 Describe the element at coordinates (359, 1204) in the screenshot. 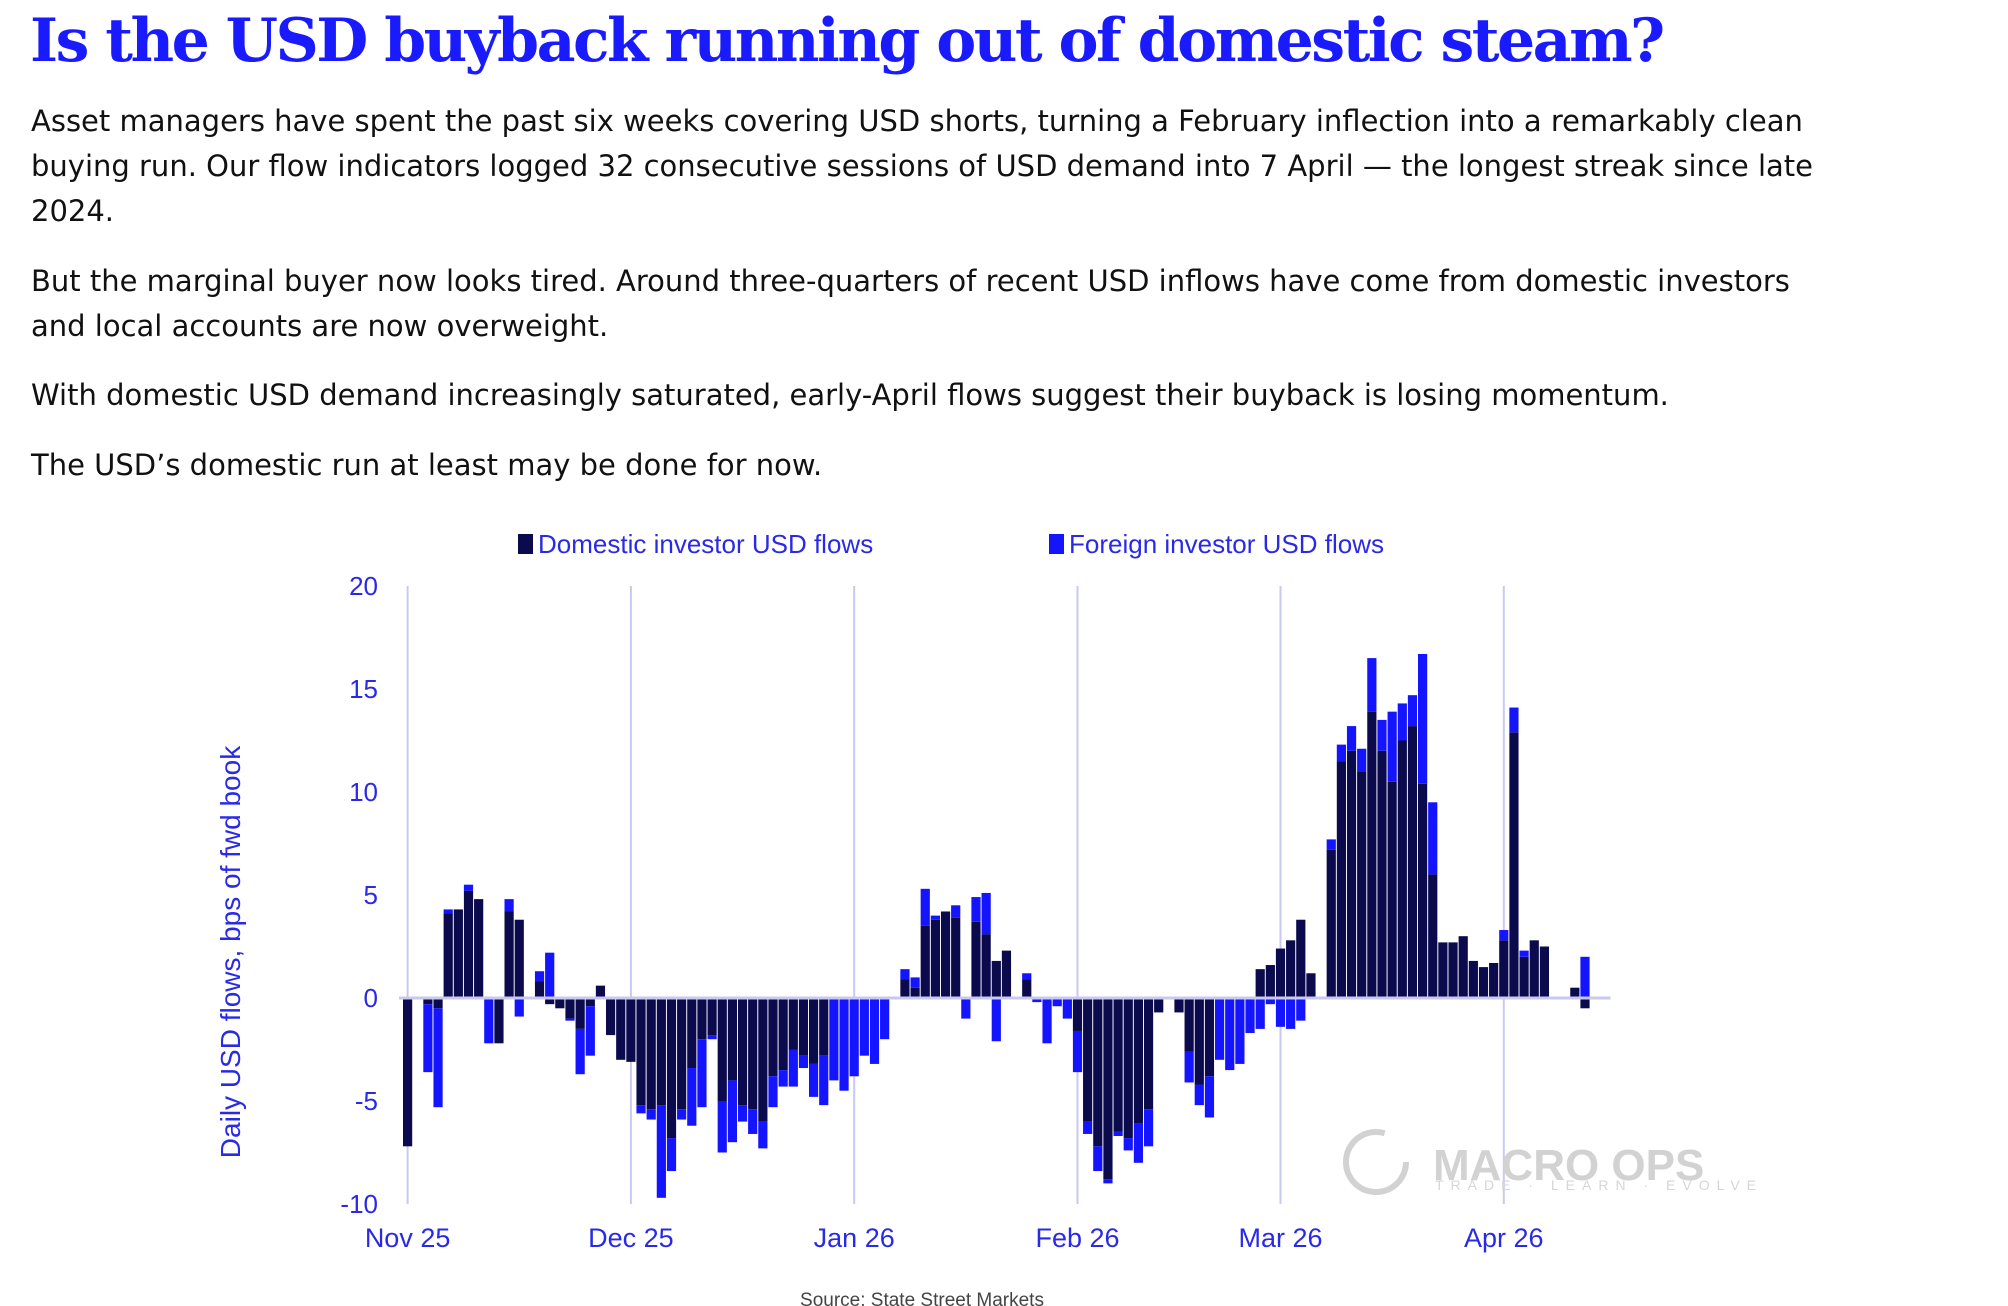

I see `y-tick-label: -10` at that location.